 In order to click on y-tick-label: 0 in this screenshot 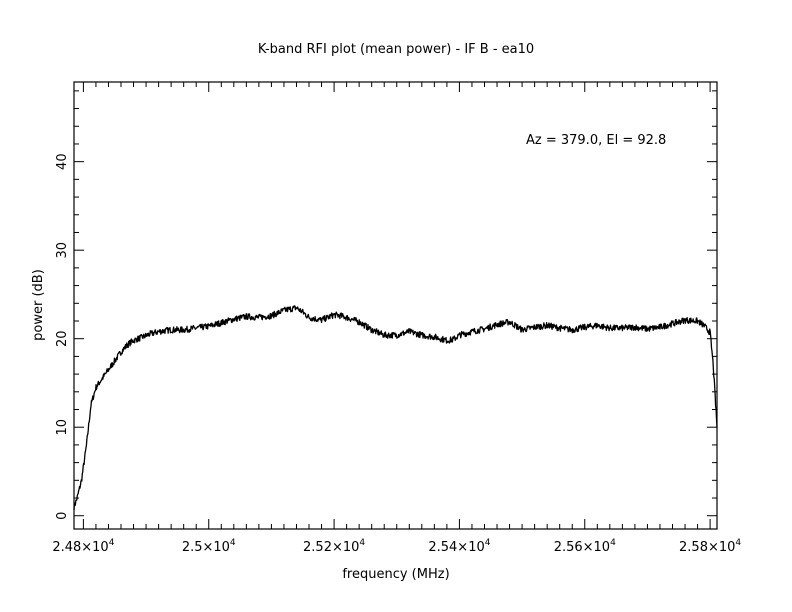, I will do `click(62, 516)`.